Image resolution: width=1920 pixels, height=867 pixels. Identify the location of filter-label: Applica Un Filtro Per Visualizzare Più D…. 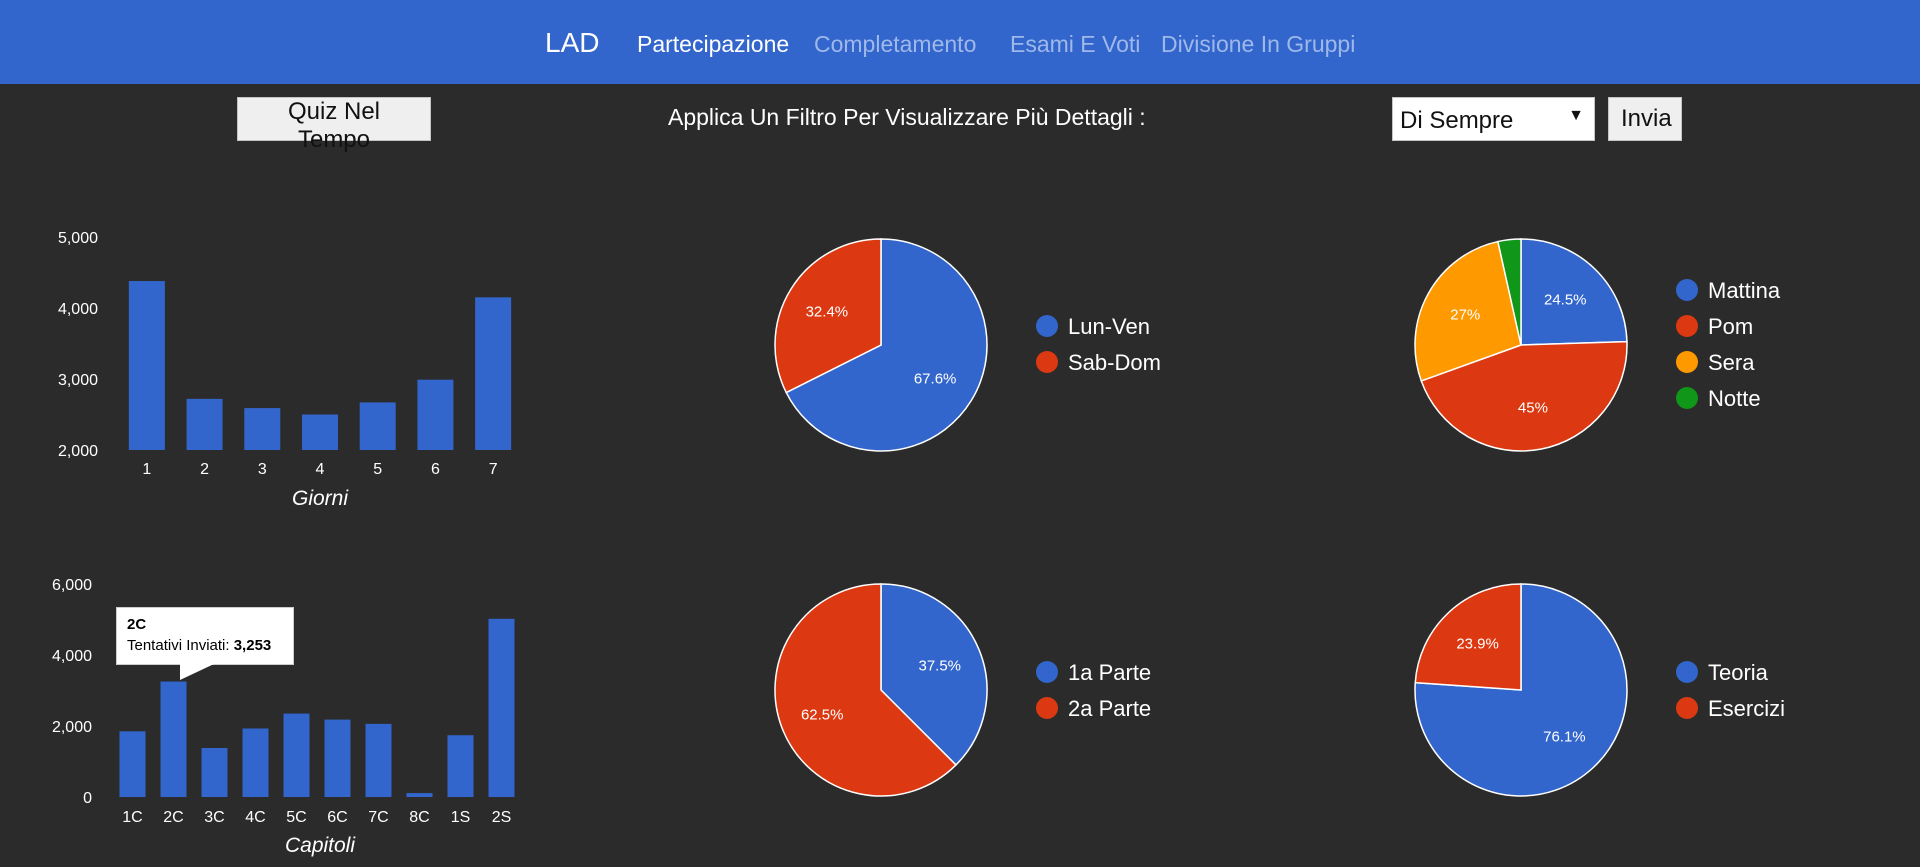
(907, 117).